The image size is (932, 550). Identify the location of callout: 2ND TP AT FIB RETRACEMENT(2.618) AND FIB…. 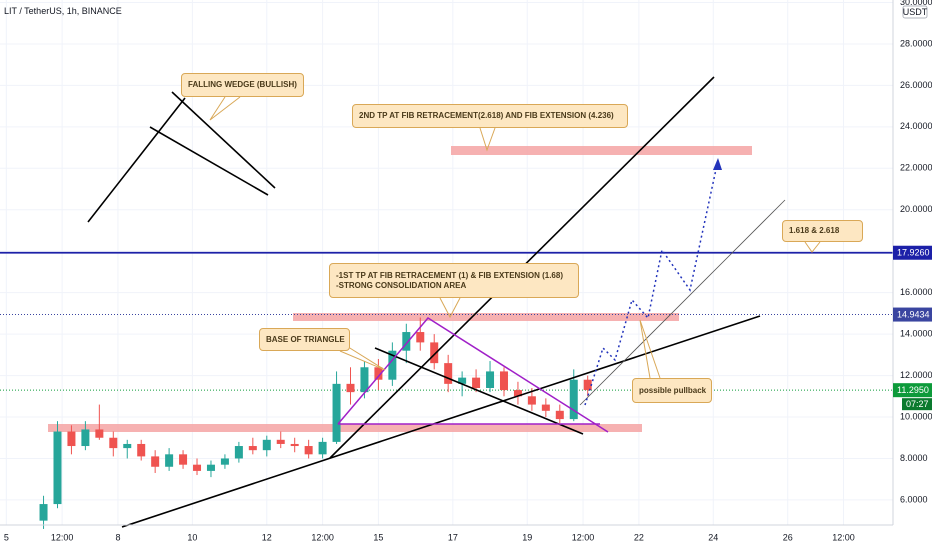
(490, 116).